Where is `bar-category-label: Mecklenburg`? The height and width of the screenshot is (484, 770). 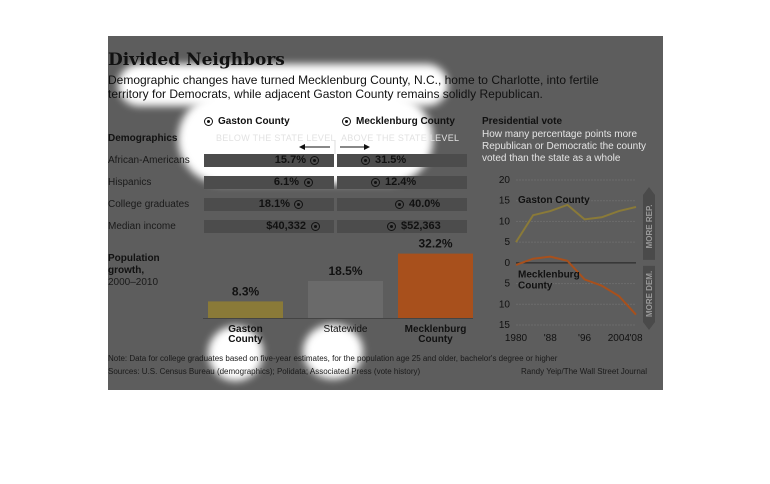
bar-category-label: Mecklenburg is located at coordinates (436, 329).